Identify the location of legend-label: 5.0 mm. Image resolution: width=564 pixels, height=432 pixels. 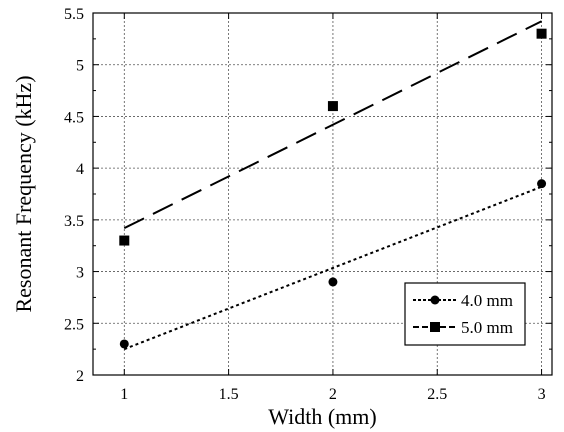
(487, 327).